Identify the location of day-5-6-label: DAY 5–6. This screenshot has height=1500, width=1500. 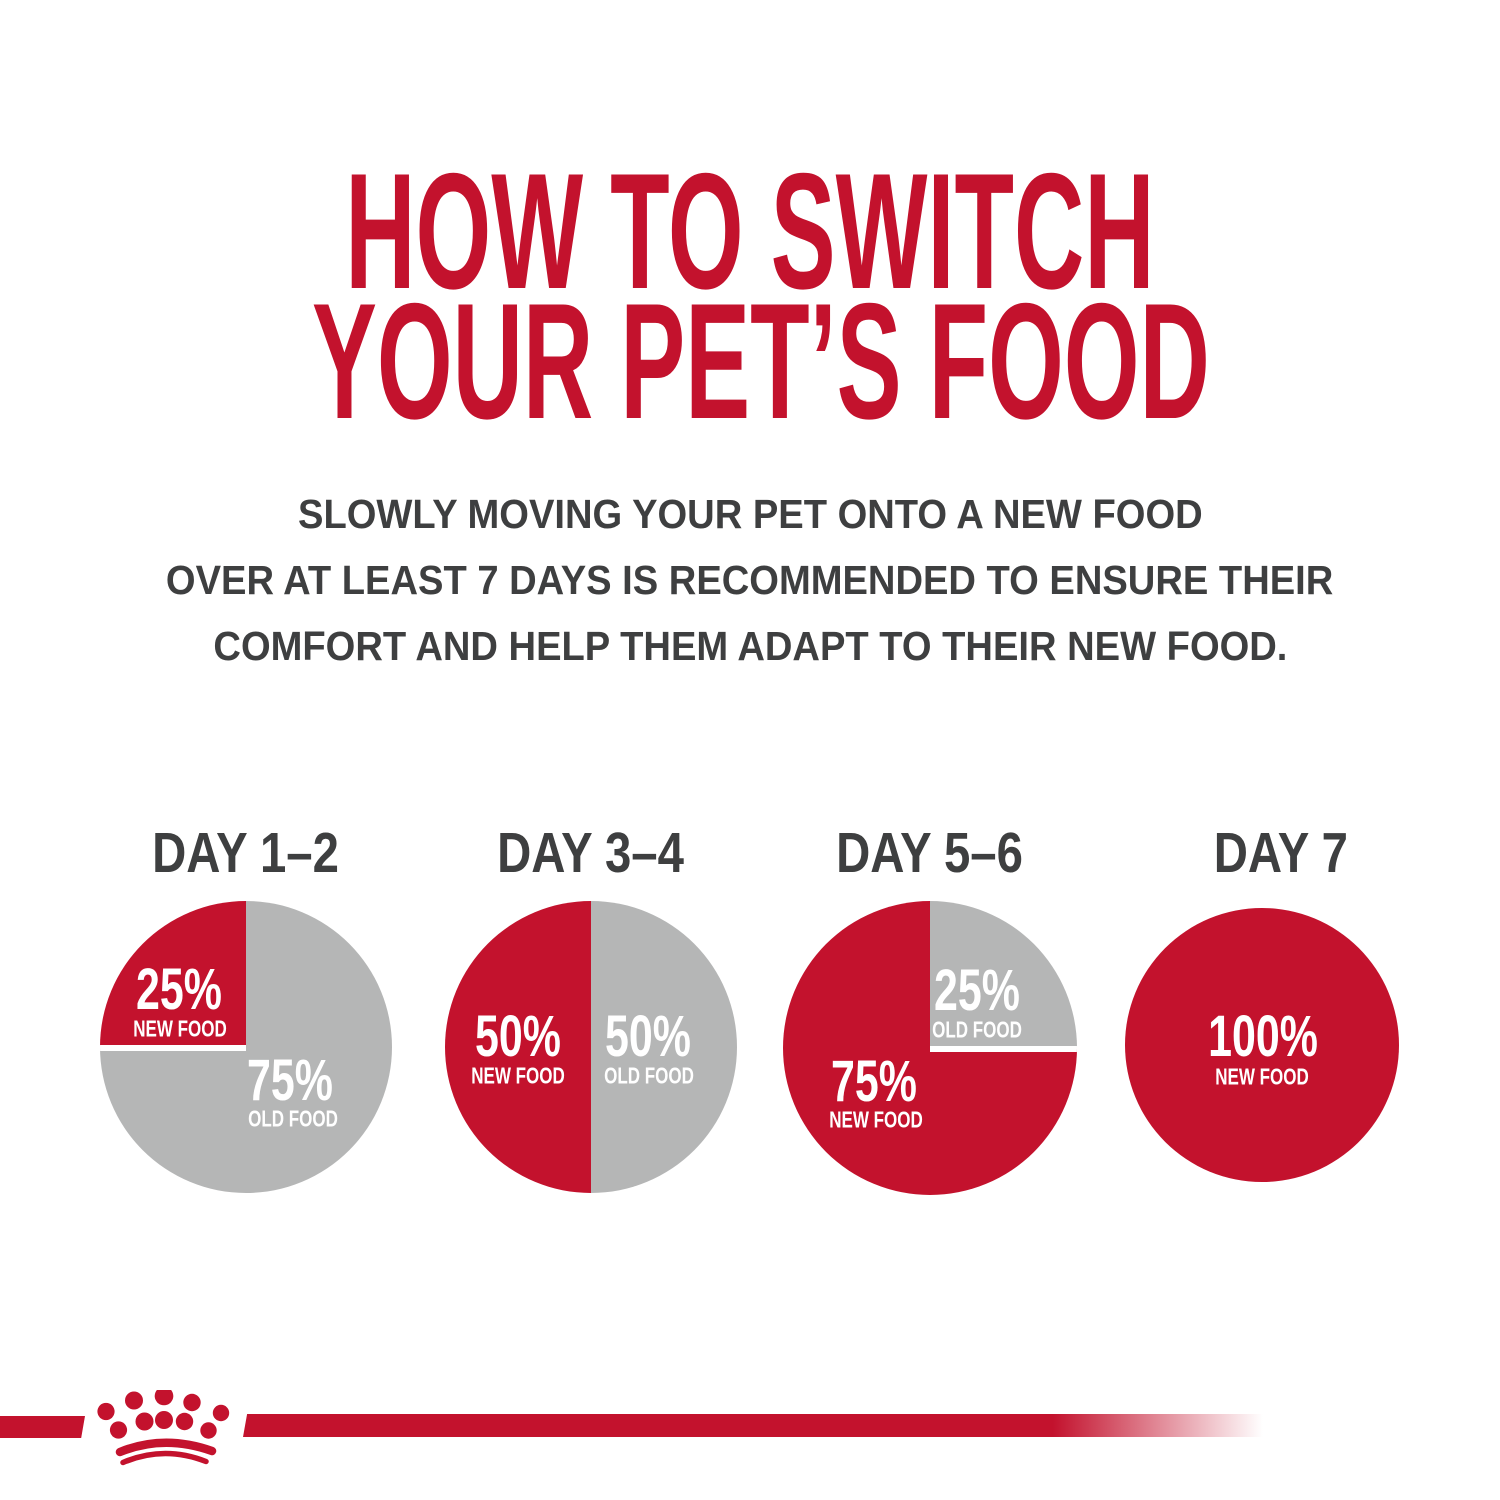
(930, 853).